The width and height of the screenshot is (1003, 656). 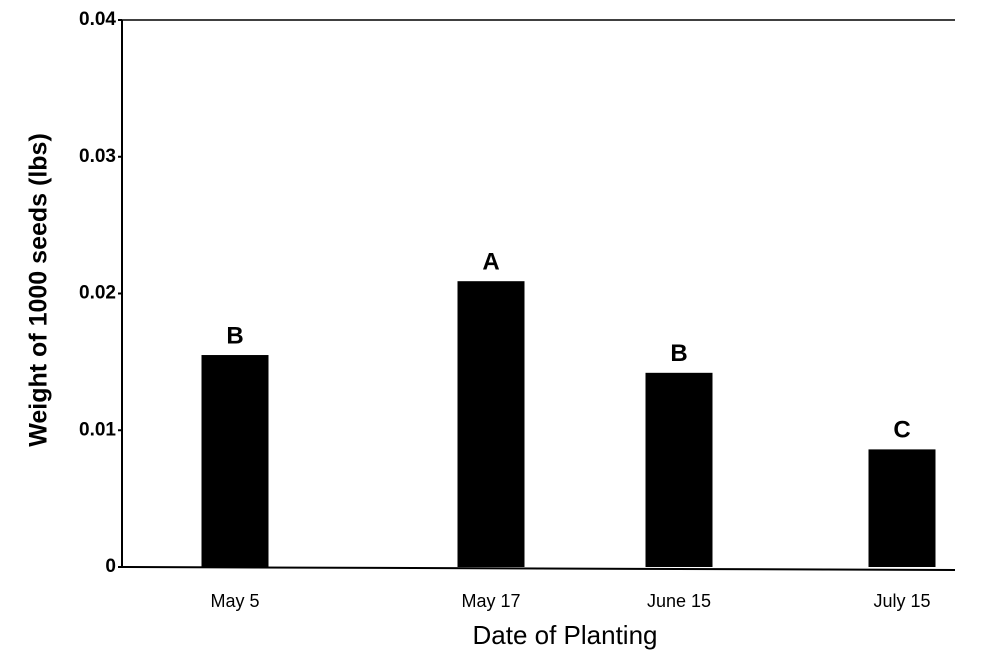 I want to click on y-tick-label: 0.01, so click(x=97, y=429).